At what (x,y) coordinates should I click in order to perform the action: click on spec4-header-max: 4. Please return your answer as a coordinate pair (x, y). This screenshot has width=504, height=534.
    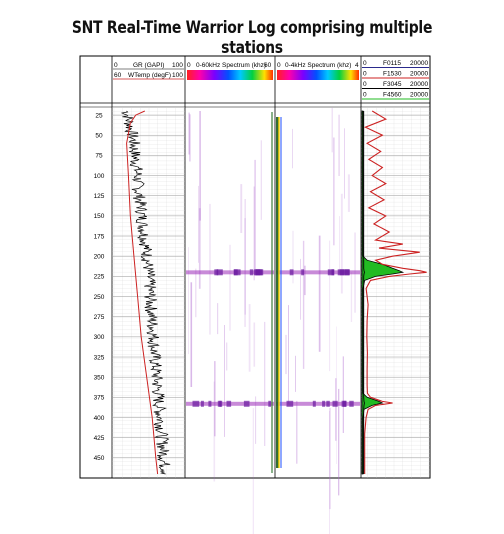
    Looking at the image, I should click on (357, 65).